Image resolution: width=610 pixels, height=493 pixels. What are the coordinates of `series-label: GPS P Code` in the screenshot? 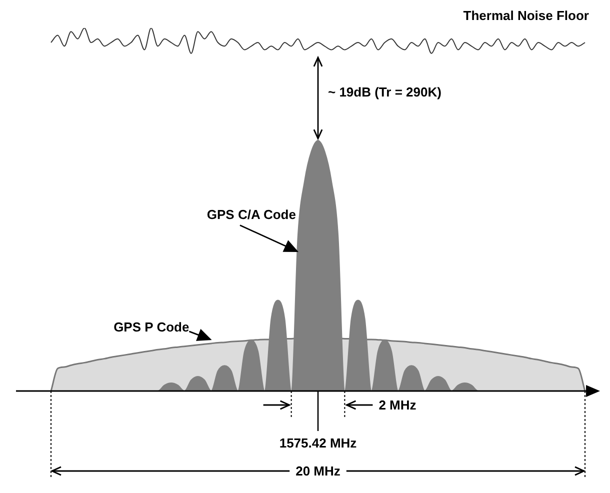 It's located at (152, 326).